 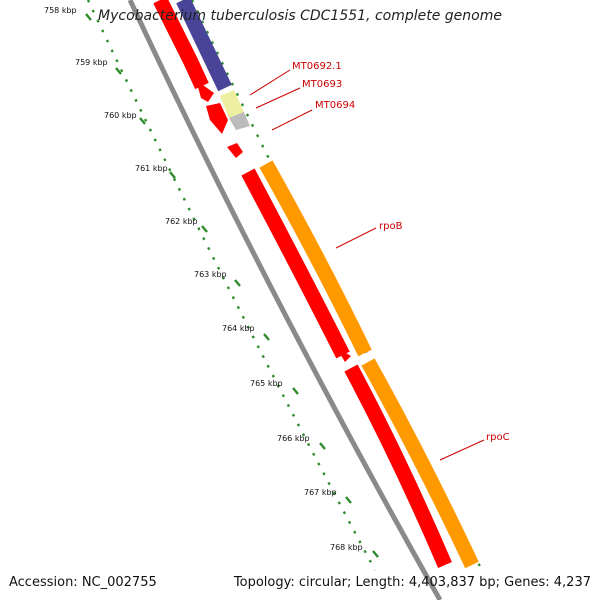 What do you see at coordinates (343, 354) in the screenshot?
I see `cds-red-rpoB-arrow` at bounding box center [343, 354].